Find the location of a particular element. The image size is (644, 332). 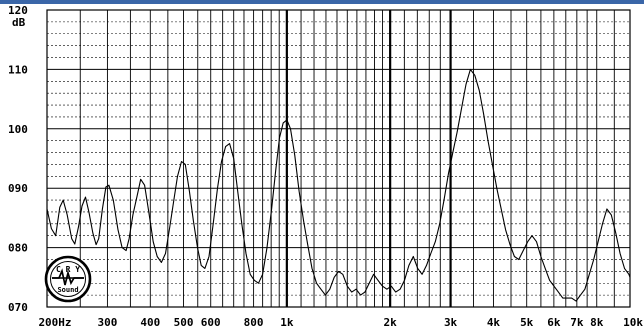

top-accent-bar is located at coordinates (322, 2).